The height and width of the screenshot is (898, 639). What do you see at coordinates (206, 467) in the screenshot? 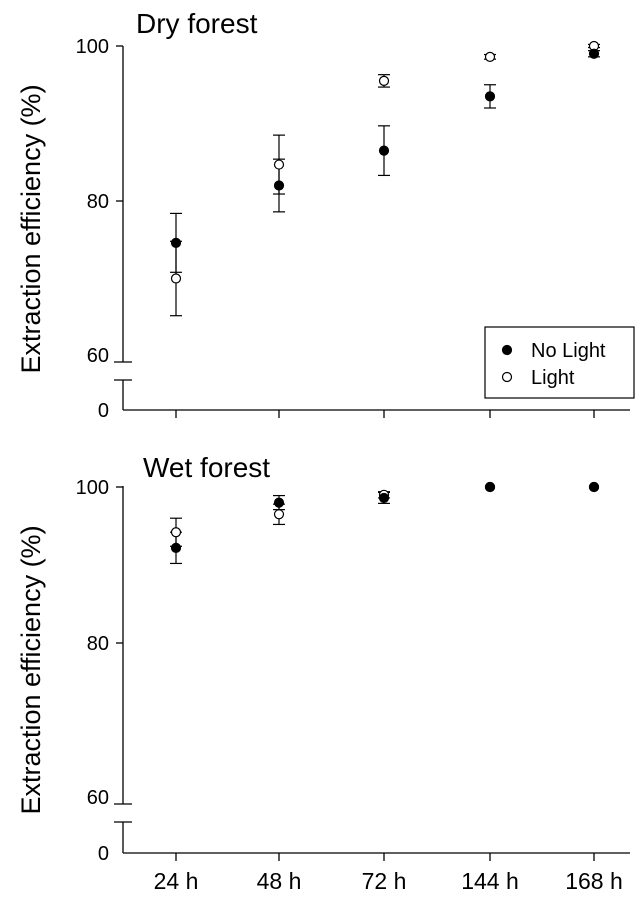
I see `panel-title: Wet forest` at bounding box center [206, 467].